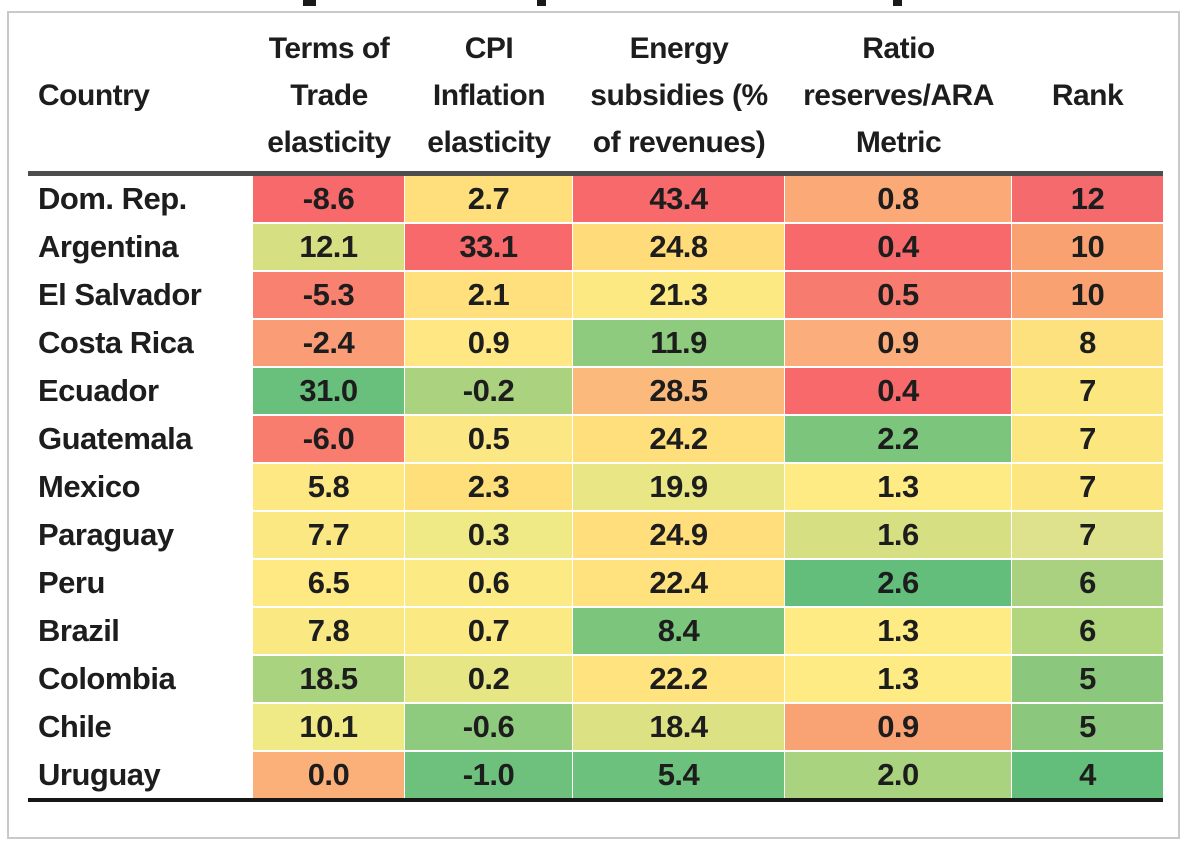 Image resolution: width=1200 pixels, height=852 pixels. What do you see at coordinates (329, 583) in the screenshot?
I see `cell-tot: 6.5` at bounding box center [329, 583].